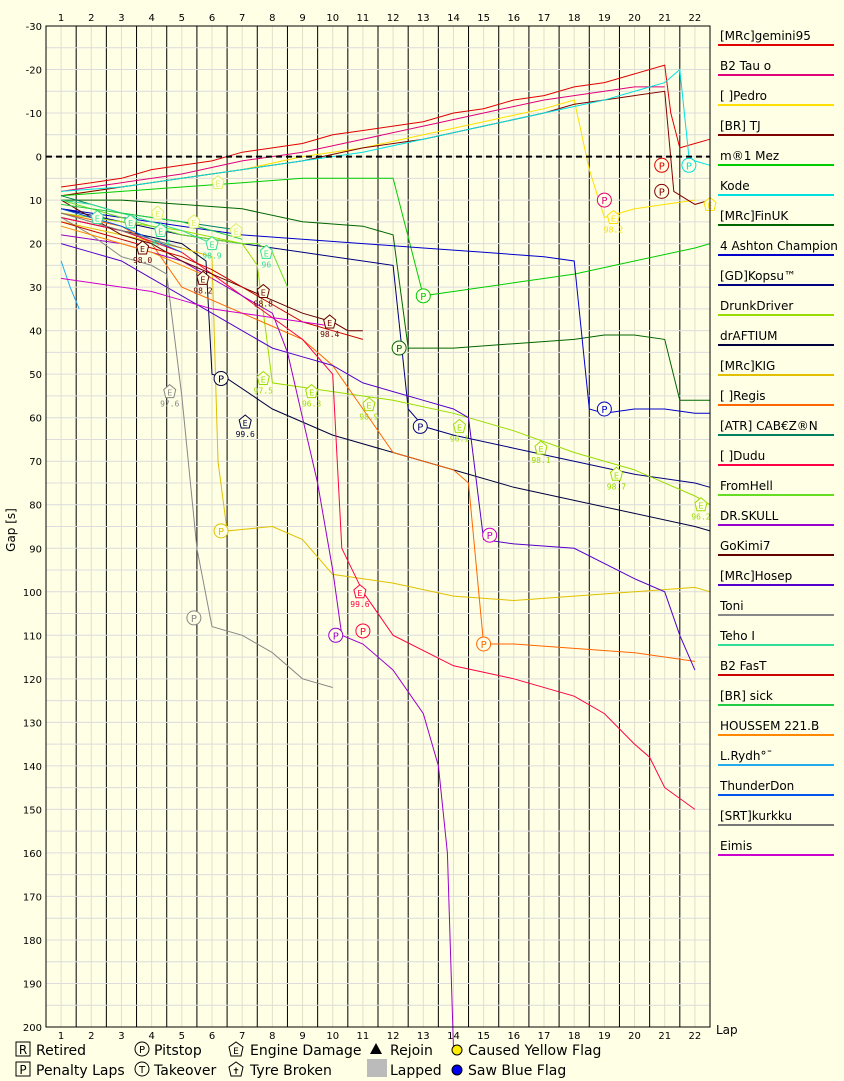  What do you see at coordinates (756, 816) in the screenshot?
I see `legend-entry-label: [SRT]kurkku` at bounding box center [756, 816].